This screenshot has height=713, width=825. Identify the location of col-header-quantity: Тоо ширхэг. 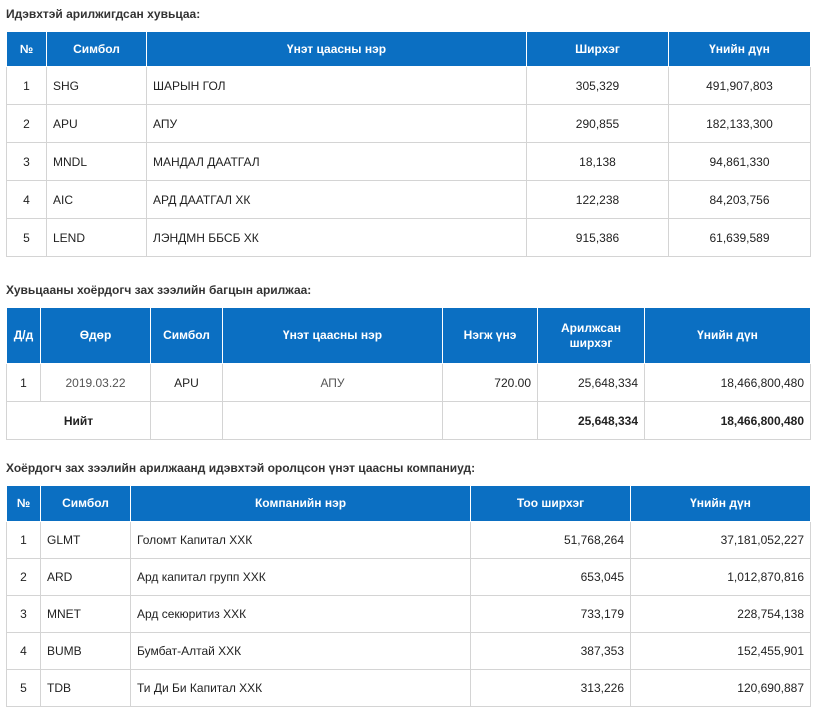
(550, 503).